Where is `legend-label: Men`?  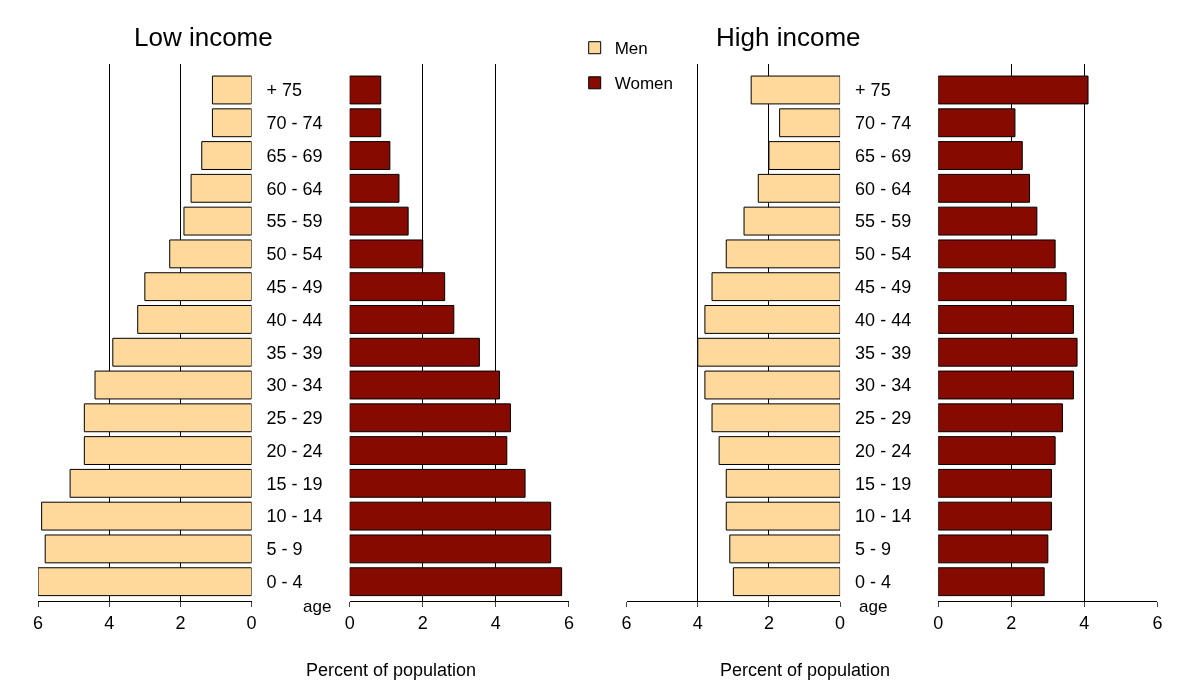 legend-label: Men is located at coordinates (631, 49).